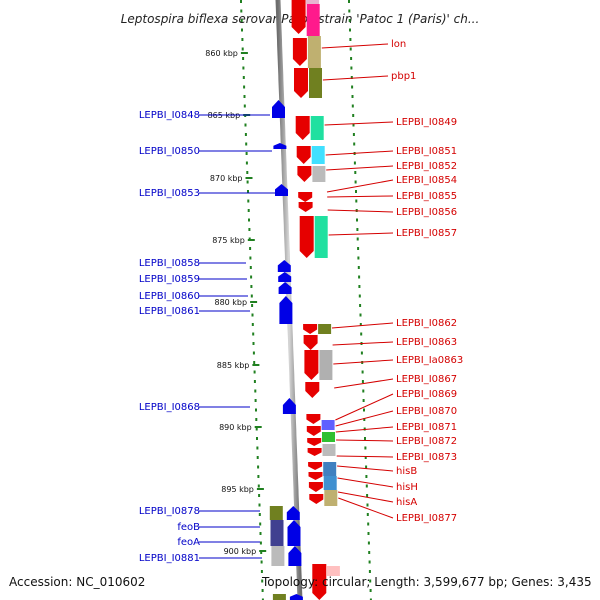 The width and height of the screenshot is (600, 600). Describe the element at coordinates (426, 166) in the screenshot. I see `gene-label-right: LEPBI_I0852` at that location.